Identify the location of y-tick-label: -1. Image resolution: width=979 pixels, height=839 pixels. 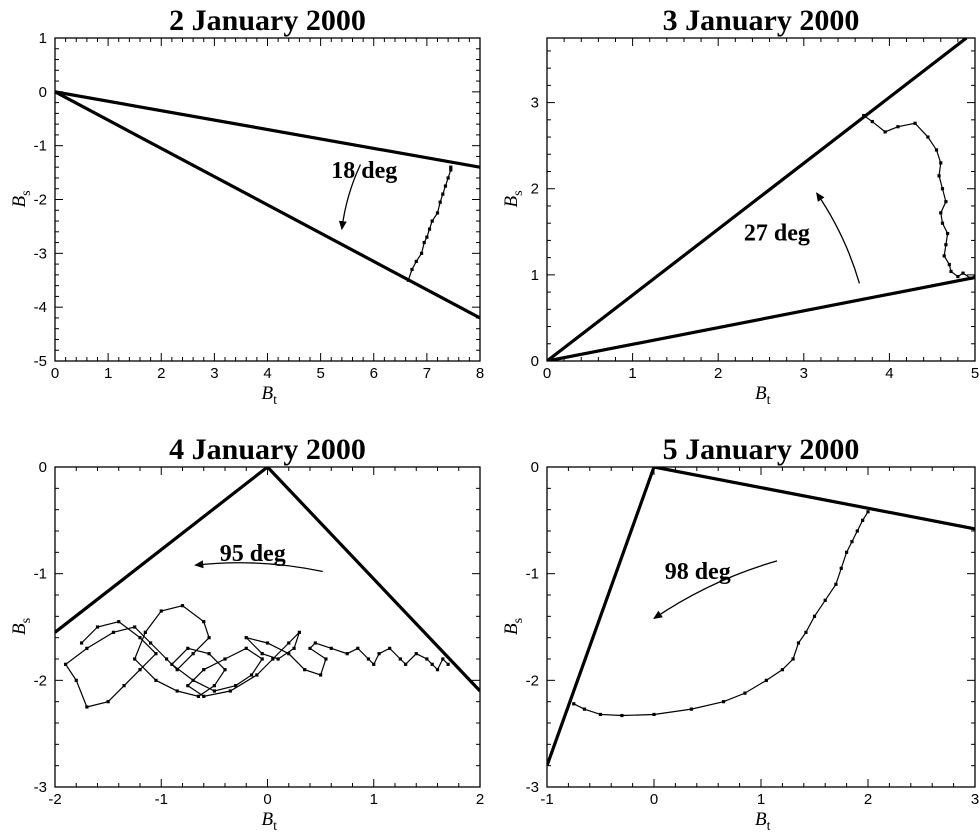
(40, 146).